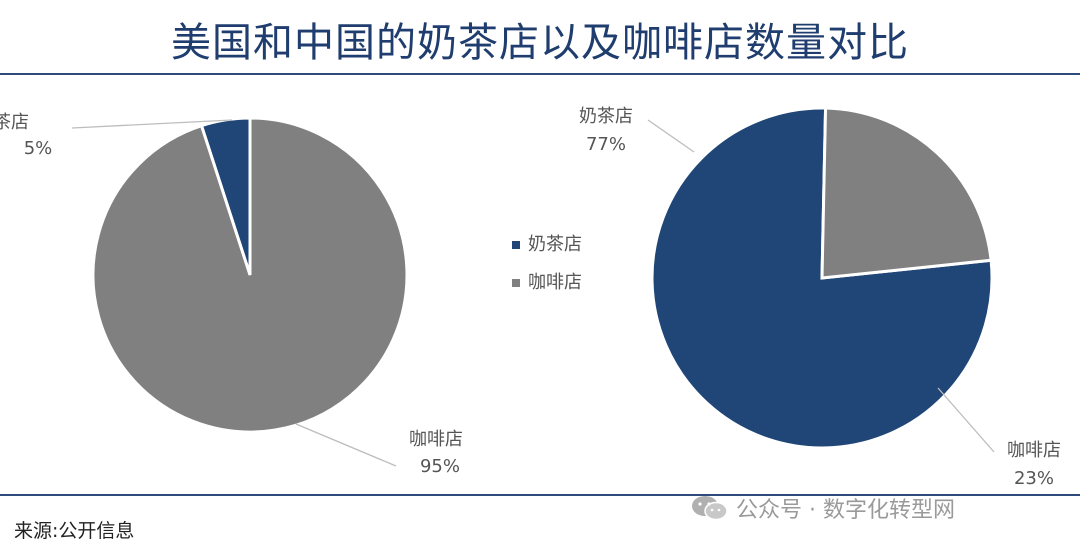  I want to click on data-label-percent: 23%, so click(1034, 478).